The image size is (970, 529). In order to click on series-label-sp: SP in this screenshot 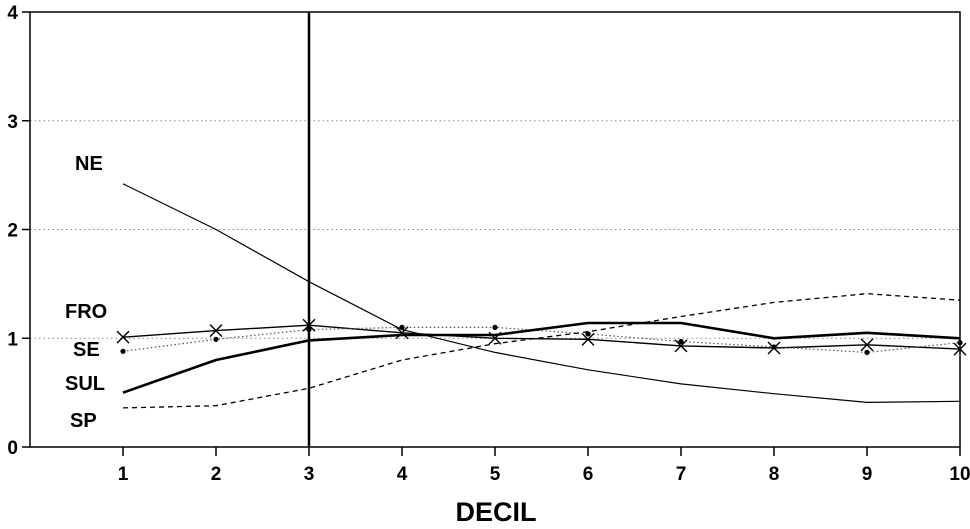, I will do `click(83, 421)`.